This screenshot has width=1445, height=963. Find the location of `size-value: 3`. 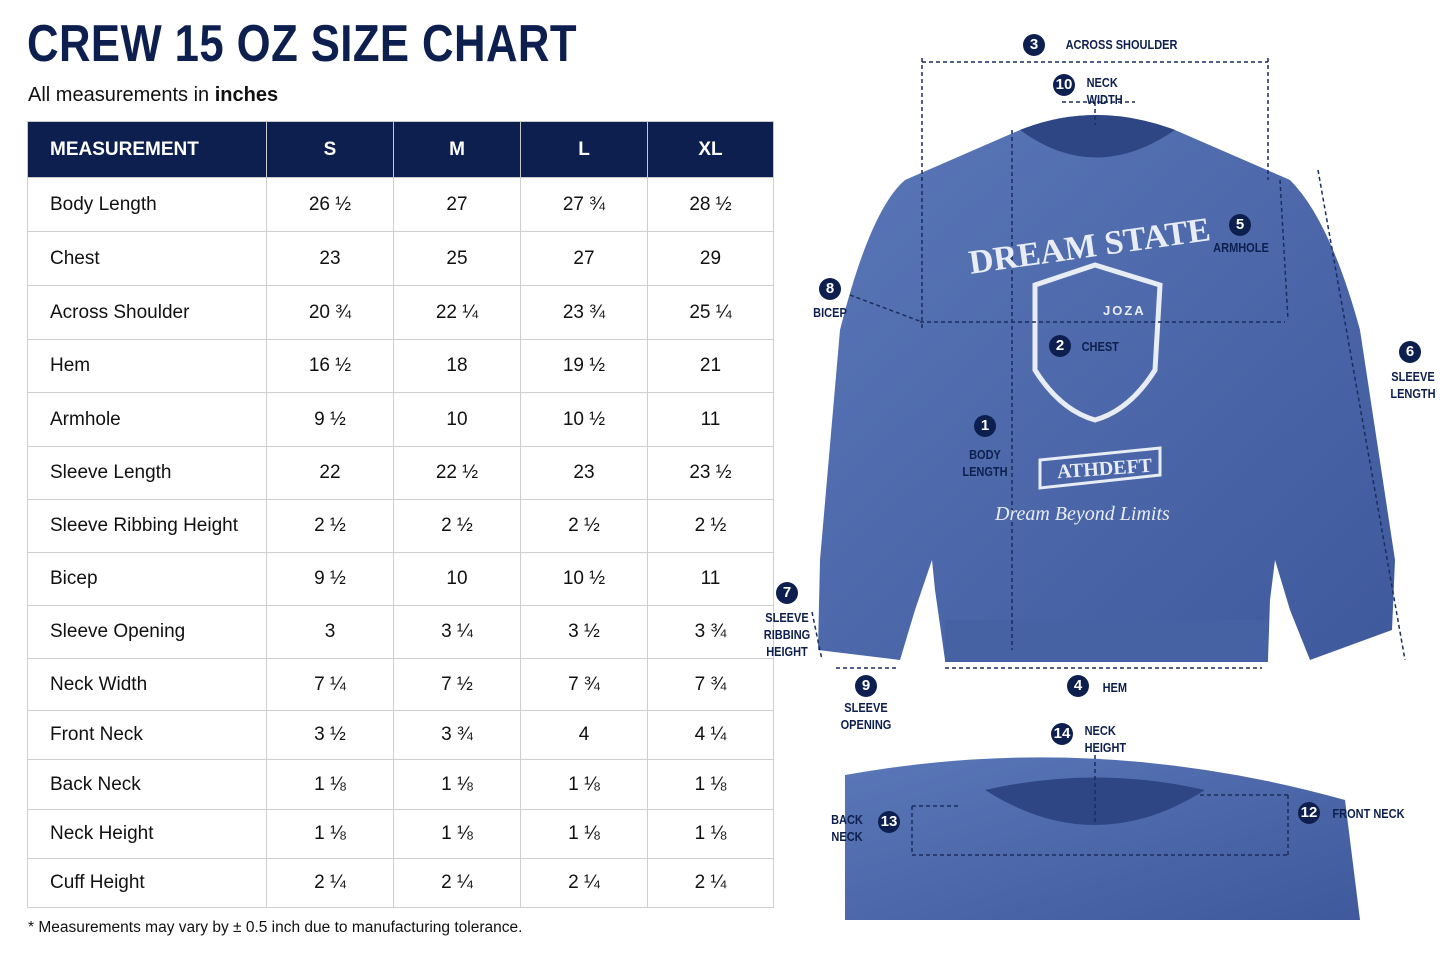

size-value: 3 is located at coordinates (330, 632).